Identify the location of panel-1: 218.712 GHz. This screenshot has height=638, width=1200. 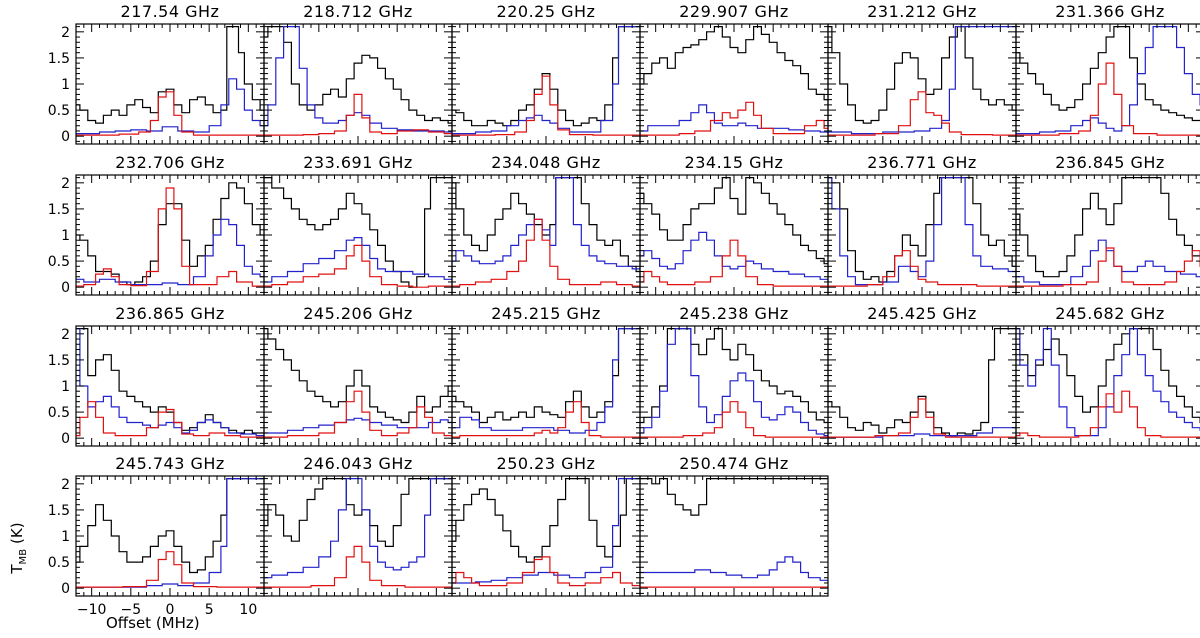
(358, 73).